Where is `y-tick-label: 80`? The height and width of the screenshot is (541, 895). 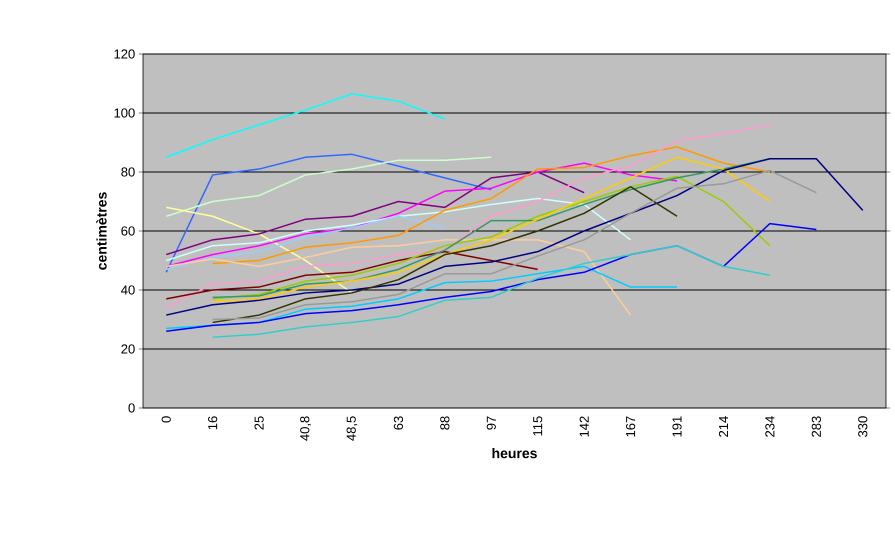 y-tick-label: 80 is located at coordinates (128, 172).